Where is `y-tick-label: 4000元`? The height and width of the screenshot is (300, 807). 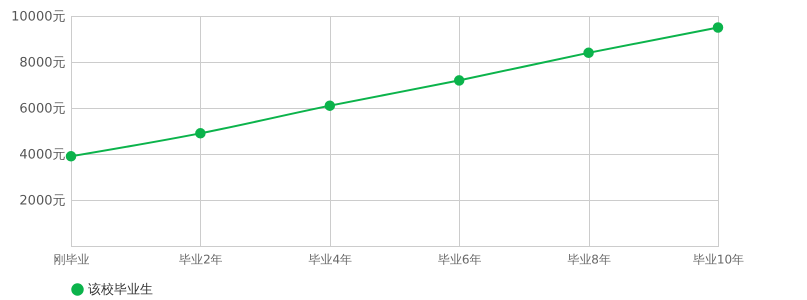 y-tick-label: 4000元 is located at coordinates (42, 155).